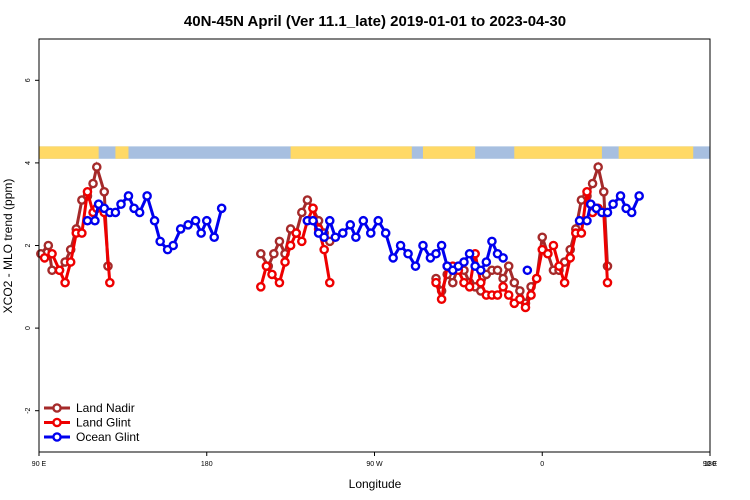 The height and width of the screenshot is (500, 750). What do you see at coordinates (28, 163) in the screenshot?
I see `y-tick-label: 4` at bounding box center [28, 163].